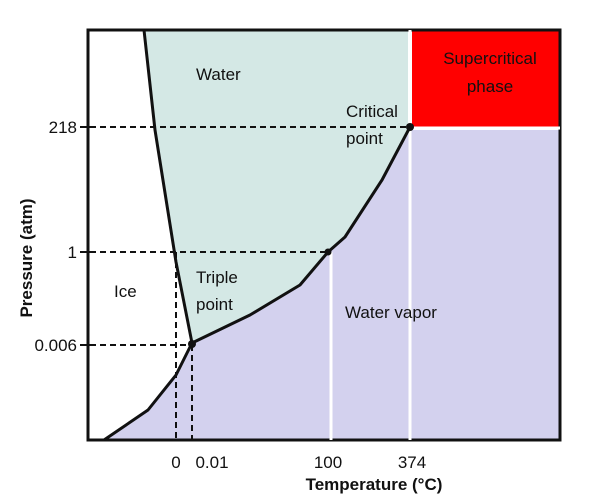  Describe the element at coordinates (328, 462) in the screenshot. I see `x-tick-label-100: 100` at that location.